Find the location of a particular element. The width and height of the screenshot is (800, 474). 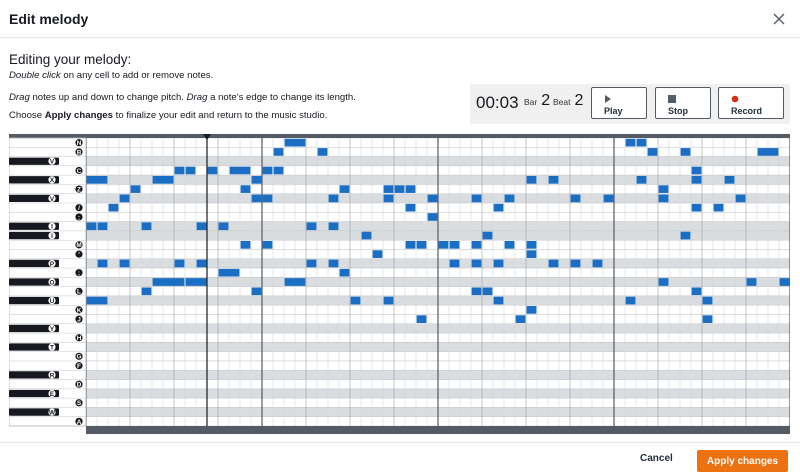

timeline-bar is located at coordinates (399, 136).